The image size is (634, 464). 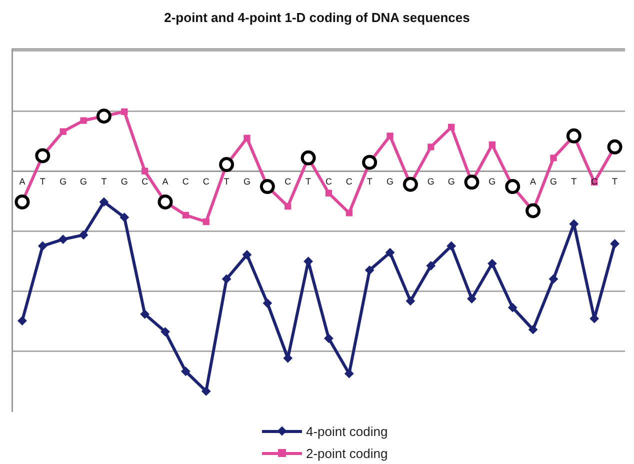 What do you see at coordinates (317, 17) in the screenshot?
I see `chart-title: 2-point and 4-point 1-D coding of DNA sequences` at bounding box center [317, 17].